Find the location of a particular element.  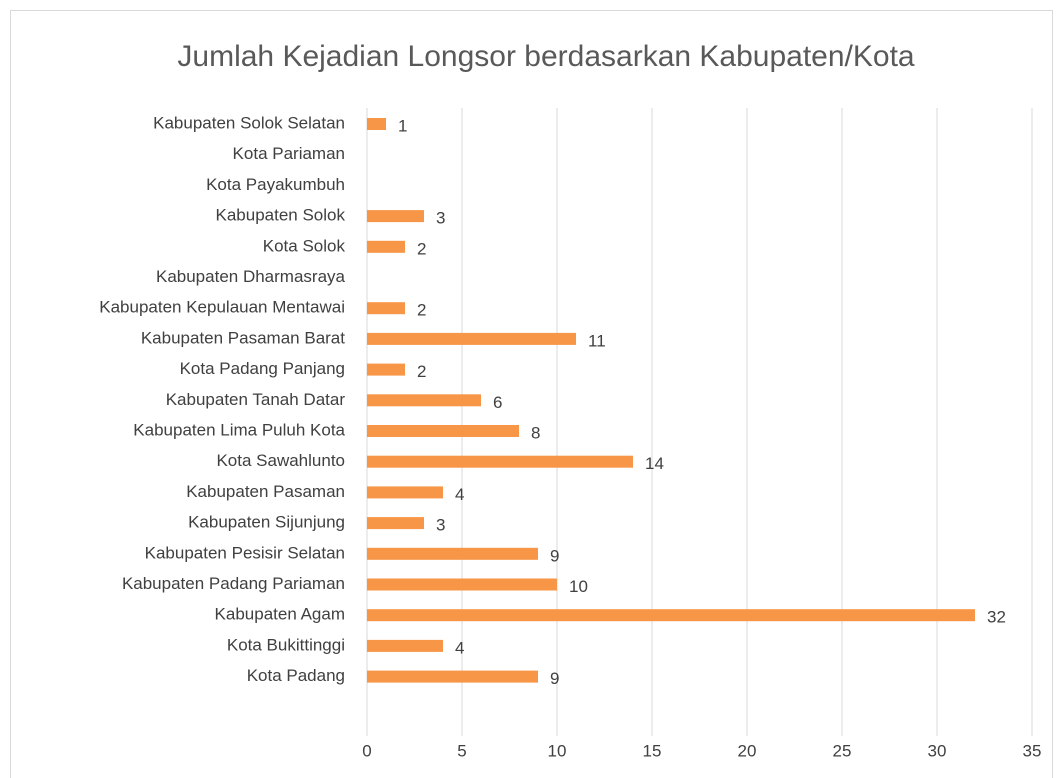

y-tick-label: Kabupaten Kepulauan Mentawai is located at coordinates (222, 307).